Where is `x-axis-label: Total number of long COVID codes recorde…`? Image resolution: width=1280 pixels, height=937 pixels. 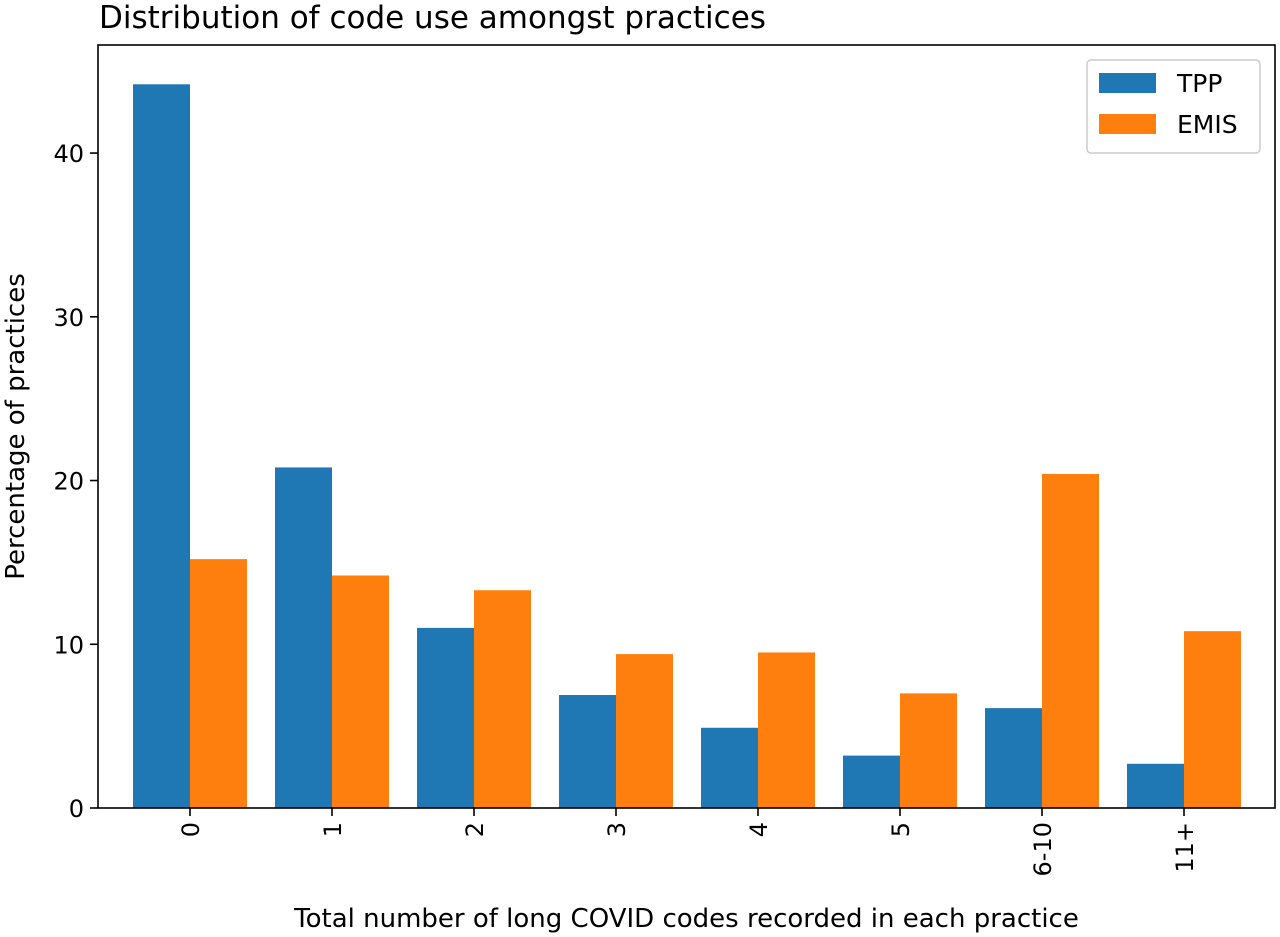 x-axis-label: Total number of long COVID codes recorde… is located at coordinates (686, 919).